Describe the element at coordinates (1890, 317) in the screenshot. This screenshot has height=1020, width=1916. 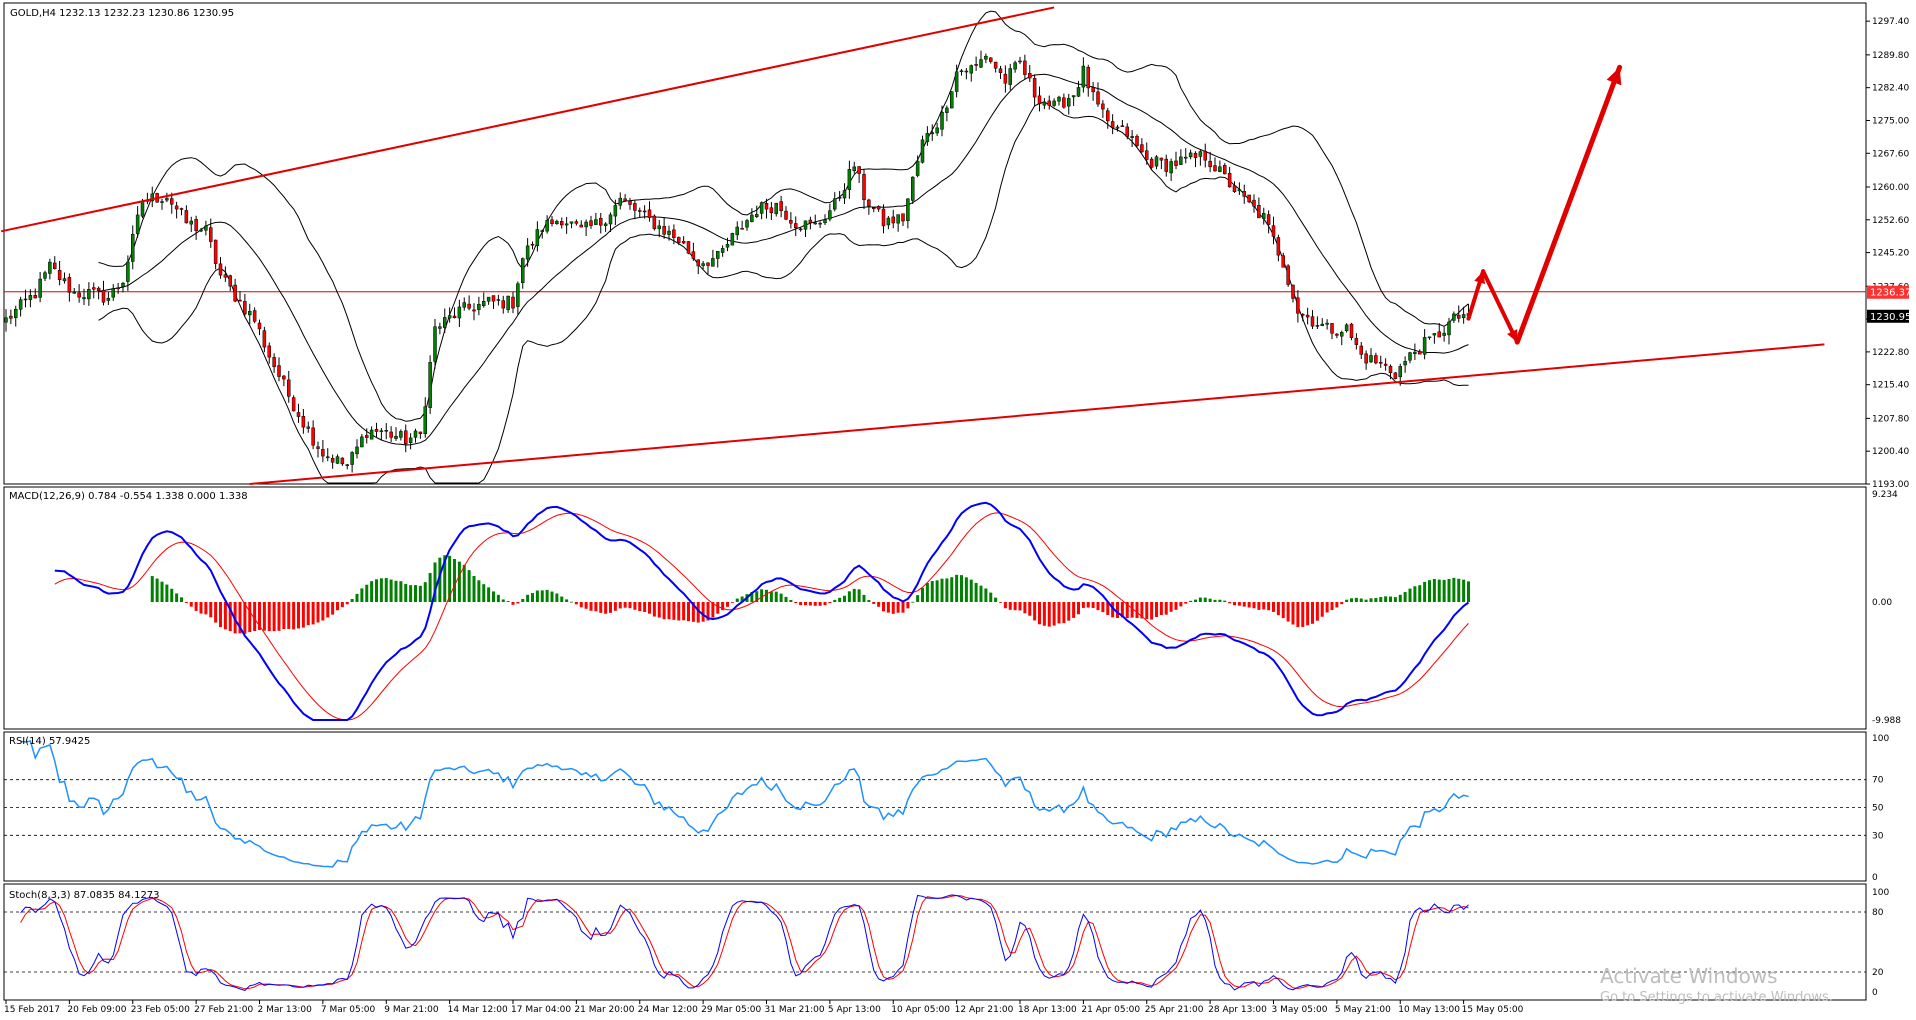
I see `current-price-label: 1230.95` at that location.